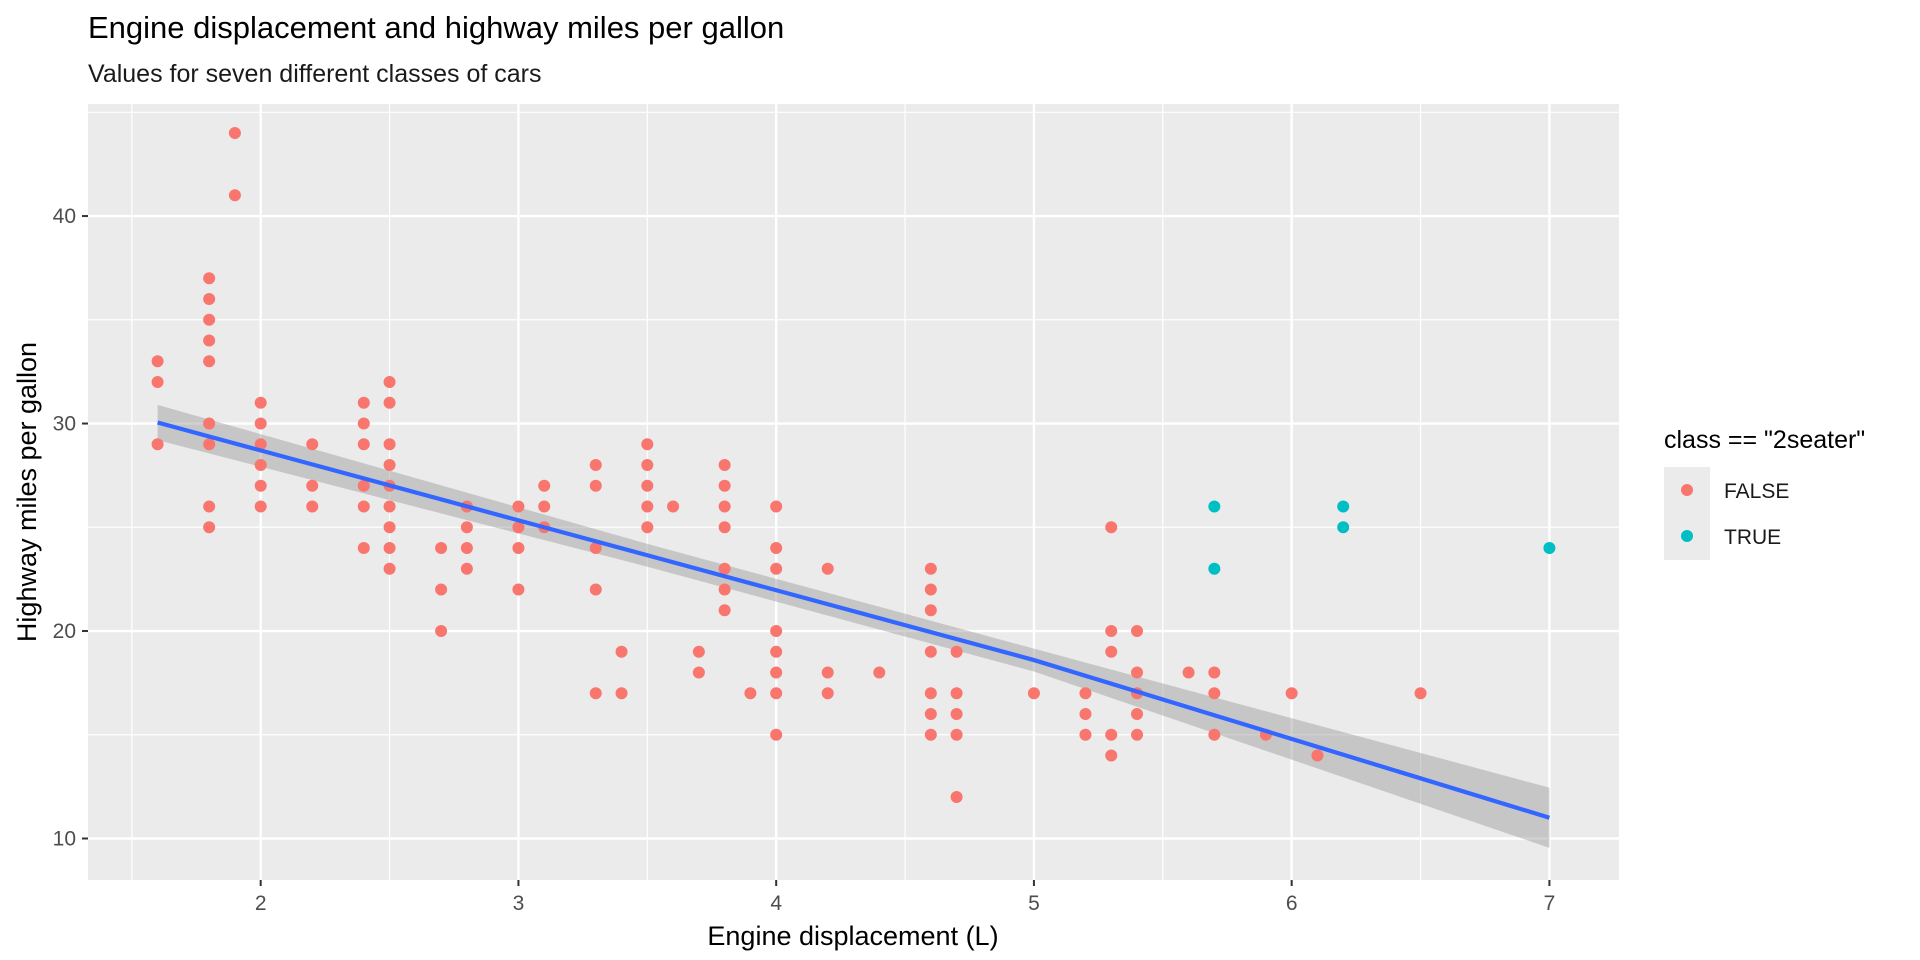 Image resolution: width=1920 pixels, height=960 pixels. I want to click on legend-label-false: FALSE, so click(1756, 491).